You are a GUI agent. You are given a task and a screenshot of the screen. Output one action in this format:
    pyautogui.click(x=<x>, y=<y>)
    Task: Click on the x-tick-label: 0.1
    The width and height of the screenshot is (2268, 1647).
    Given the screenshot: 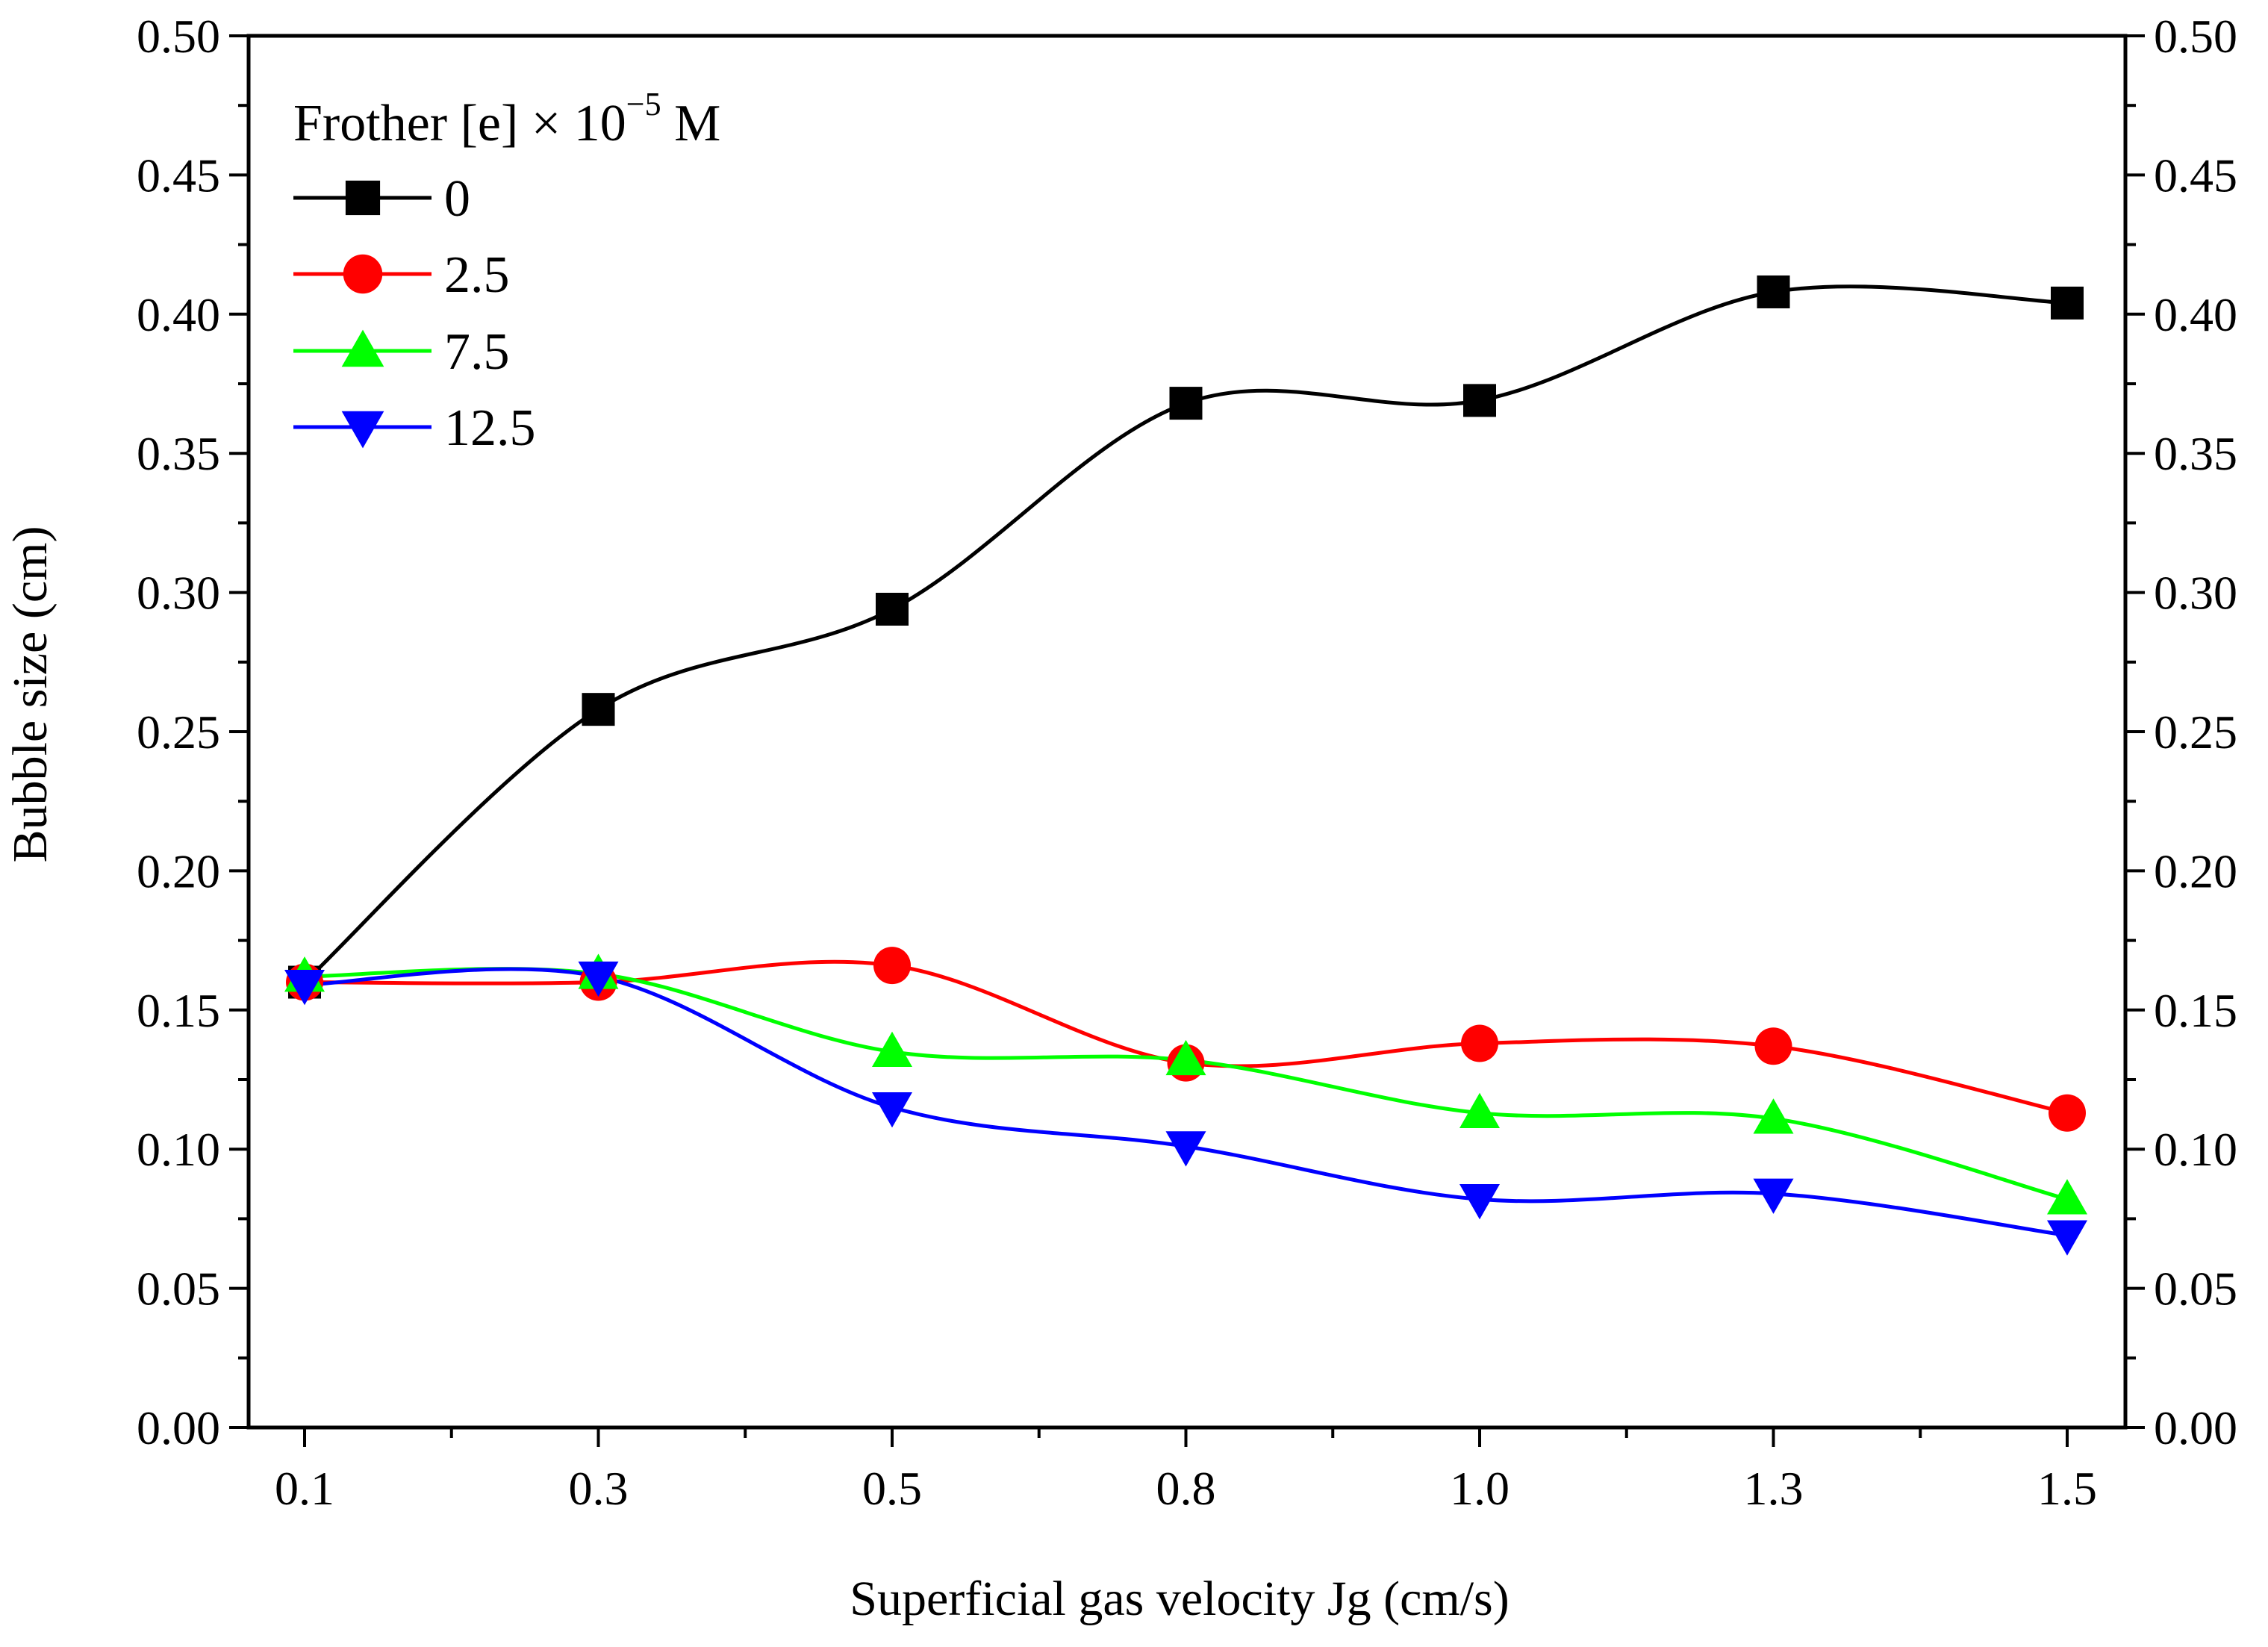 What is the action you would take?
    pyautogui.click(x=304, y=1489)
    